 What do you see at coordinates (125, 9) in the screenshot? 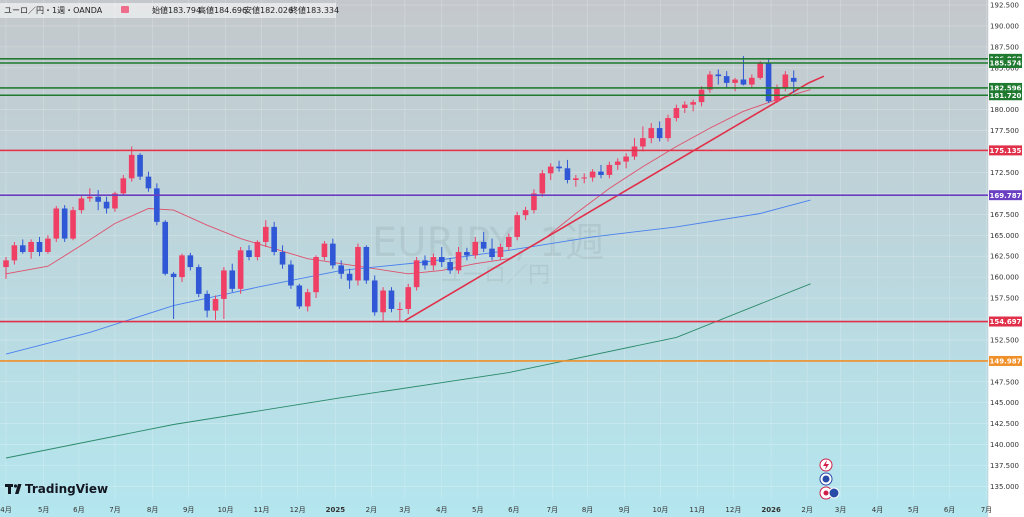
I see `header-flag` at bounding box center [125, 9].